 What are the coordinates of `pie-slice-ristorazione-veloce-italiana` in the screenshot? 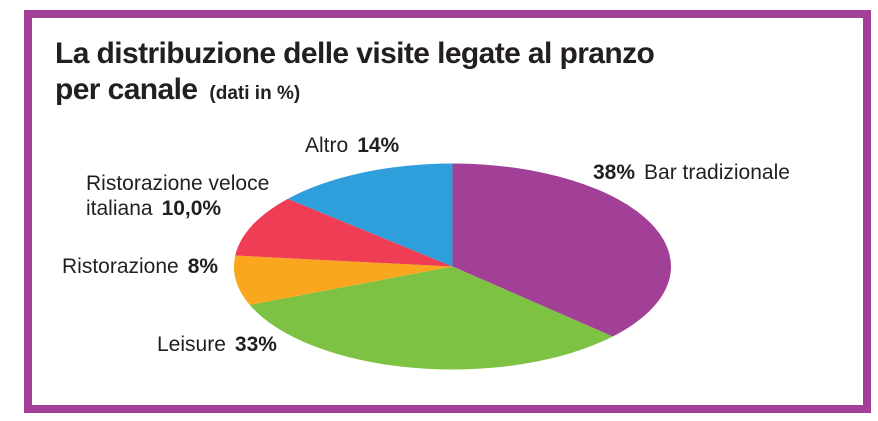 It's located at (344, 232).